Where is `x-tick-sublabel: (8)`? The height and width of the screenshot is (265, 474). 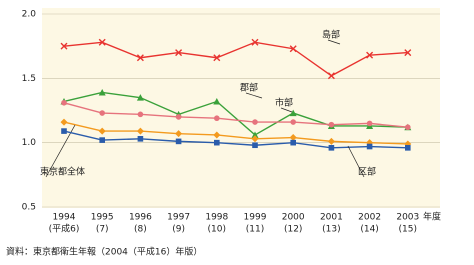
x-tick-sublabel: (8) is located at coordinates (140, 230).